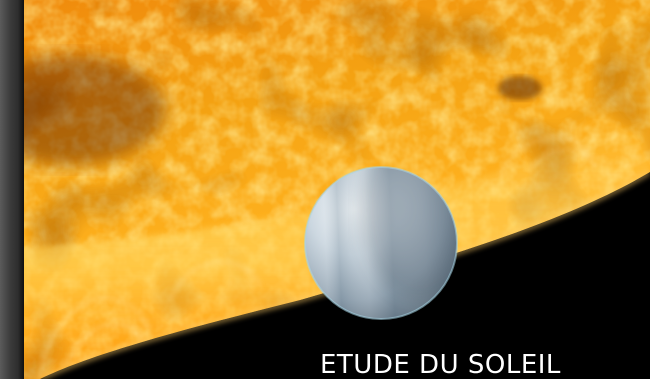 The width and height of the screenshot is (650, 379). I want to click on left-frame-bar, so click(12, 189).